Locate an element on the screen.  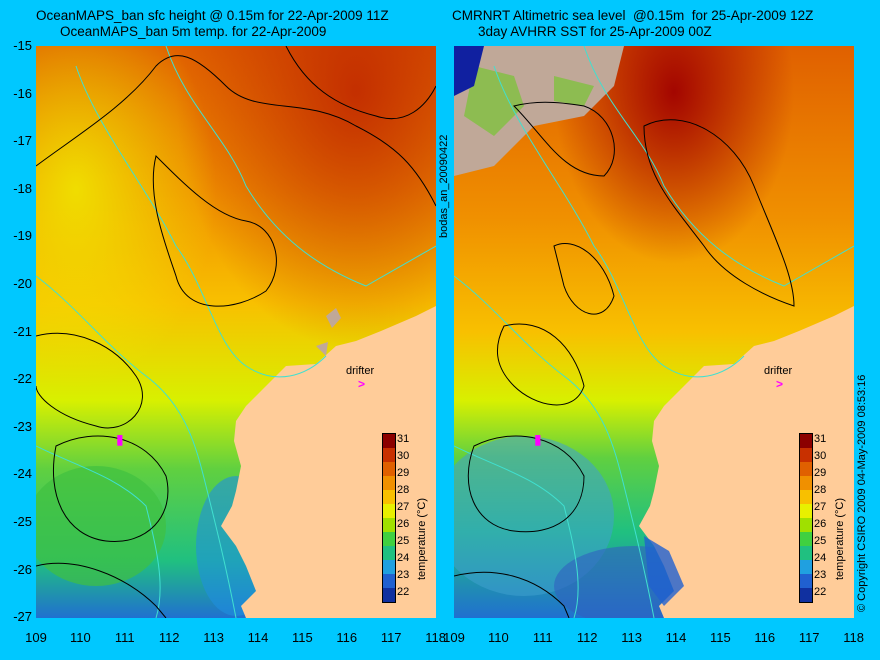
y-tick-label: -22 is located at coordinates (22, 379).